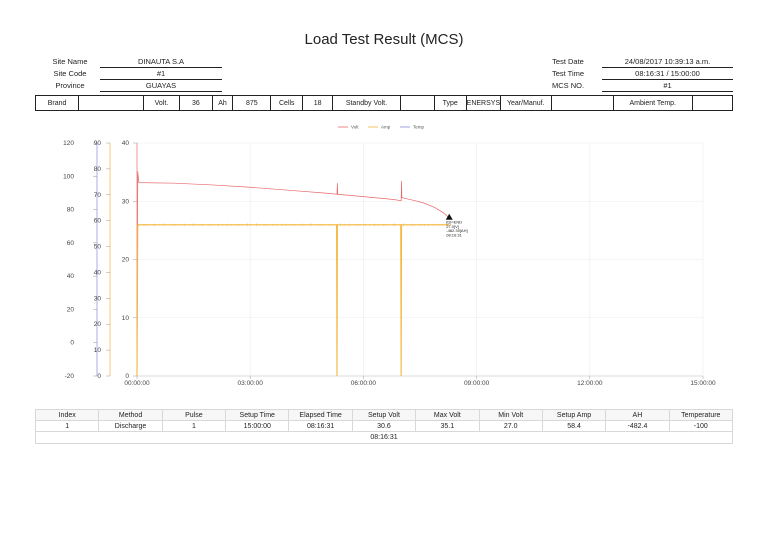 The height and width of the screenshot is (543, 768). What do you see at coordinates (447, 415) in the screenshot?
I see `column-header: Max Volt` at bounding box center [447, 415].